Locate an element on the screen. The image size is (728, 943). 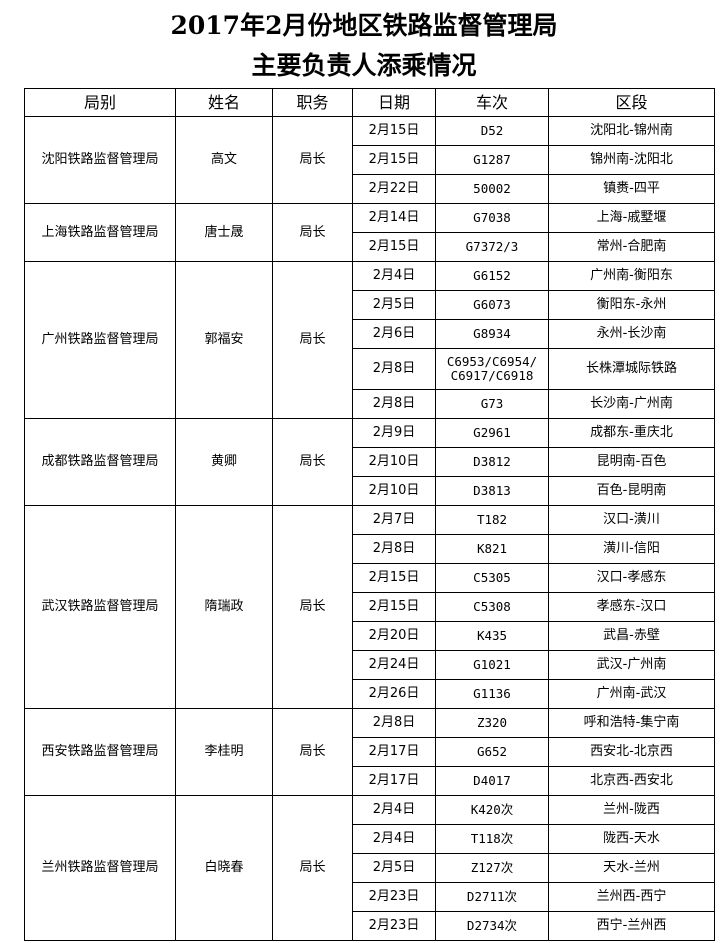
date-cell: 2月4日 is located at coordinates (394, 839).